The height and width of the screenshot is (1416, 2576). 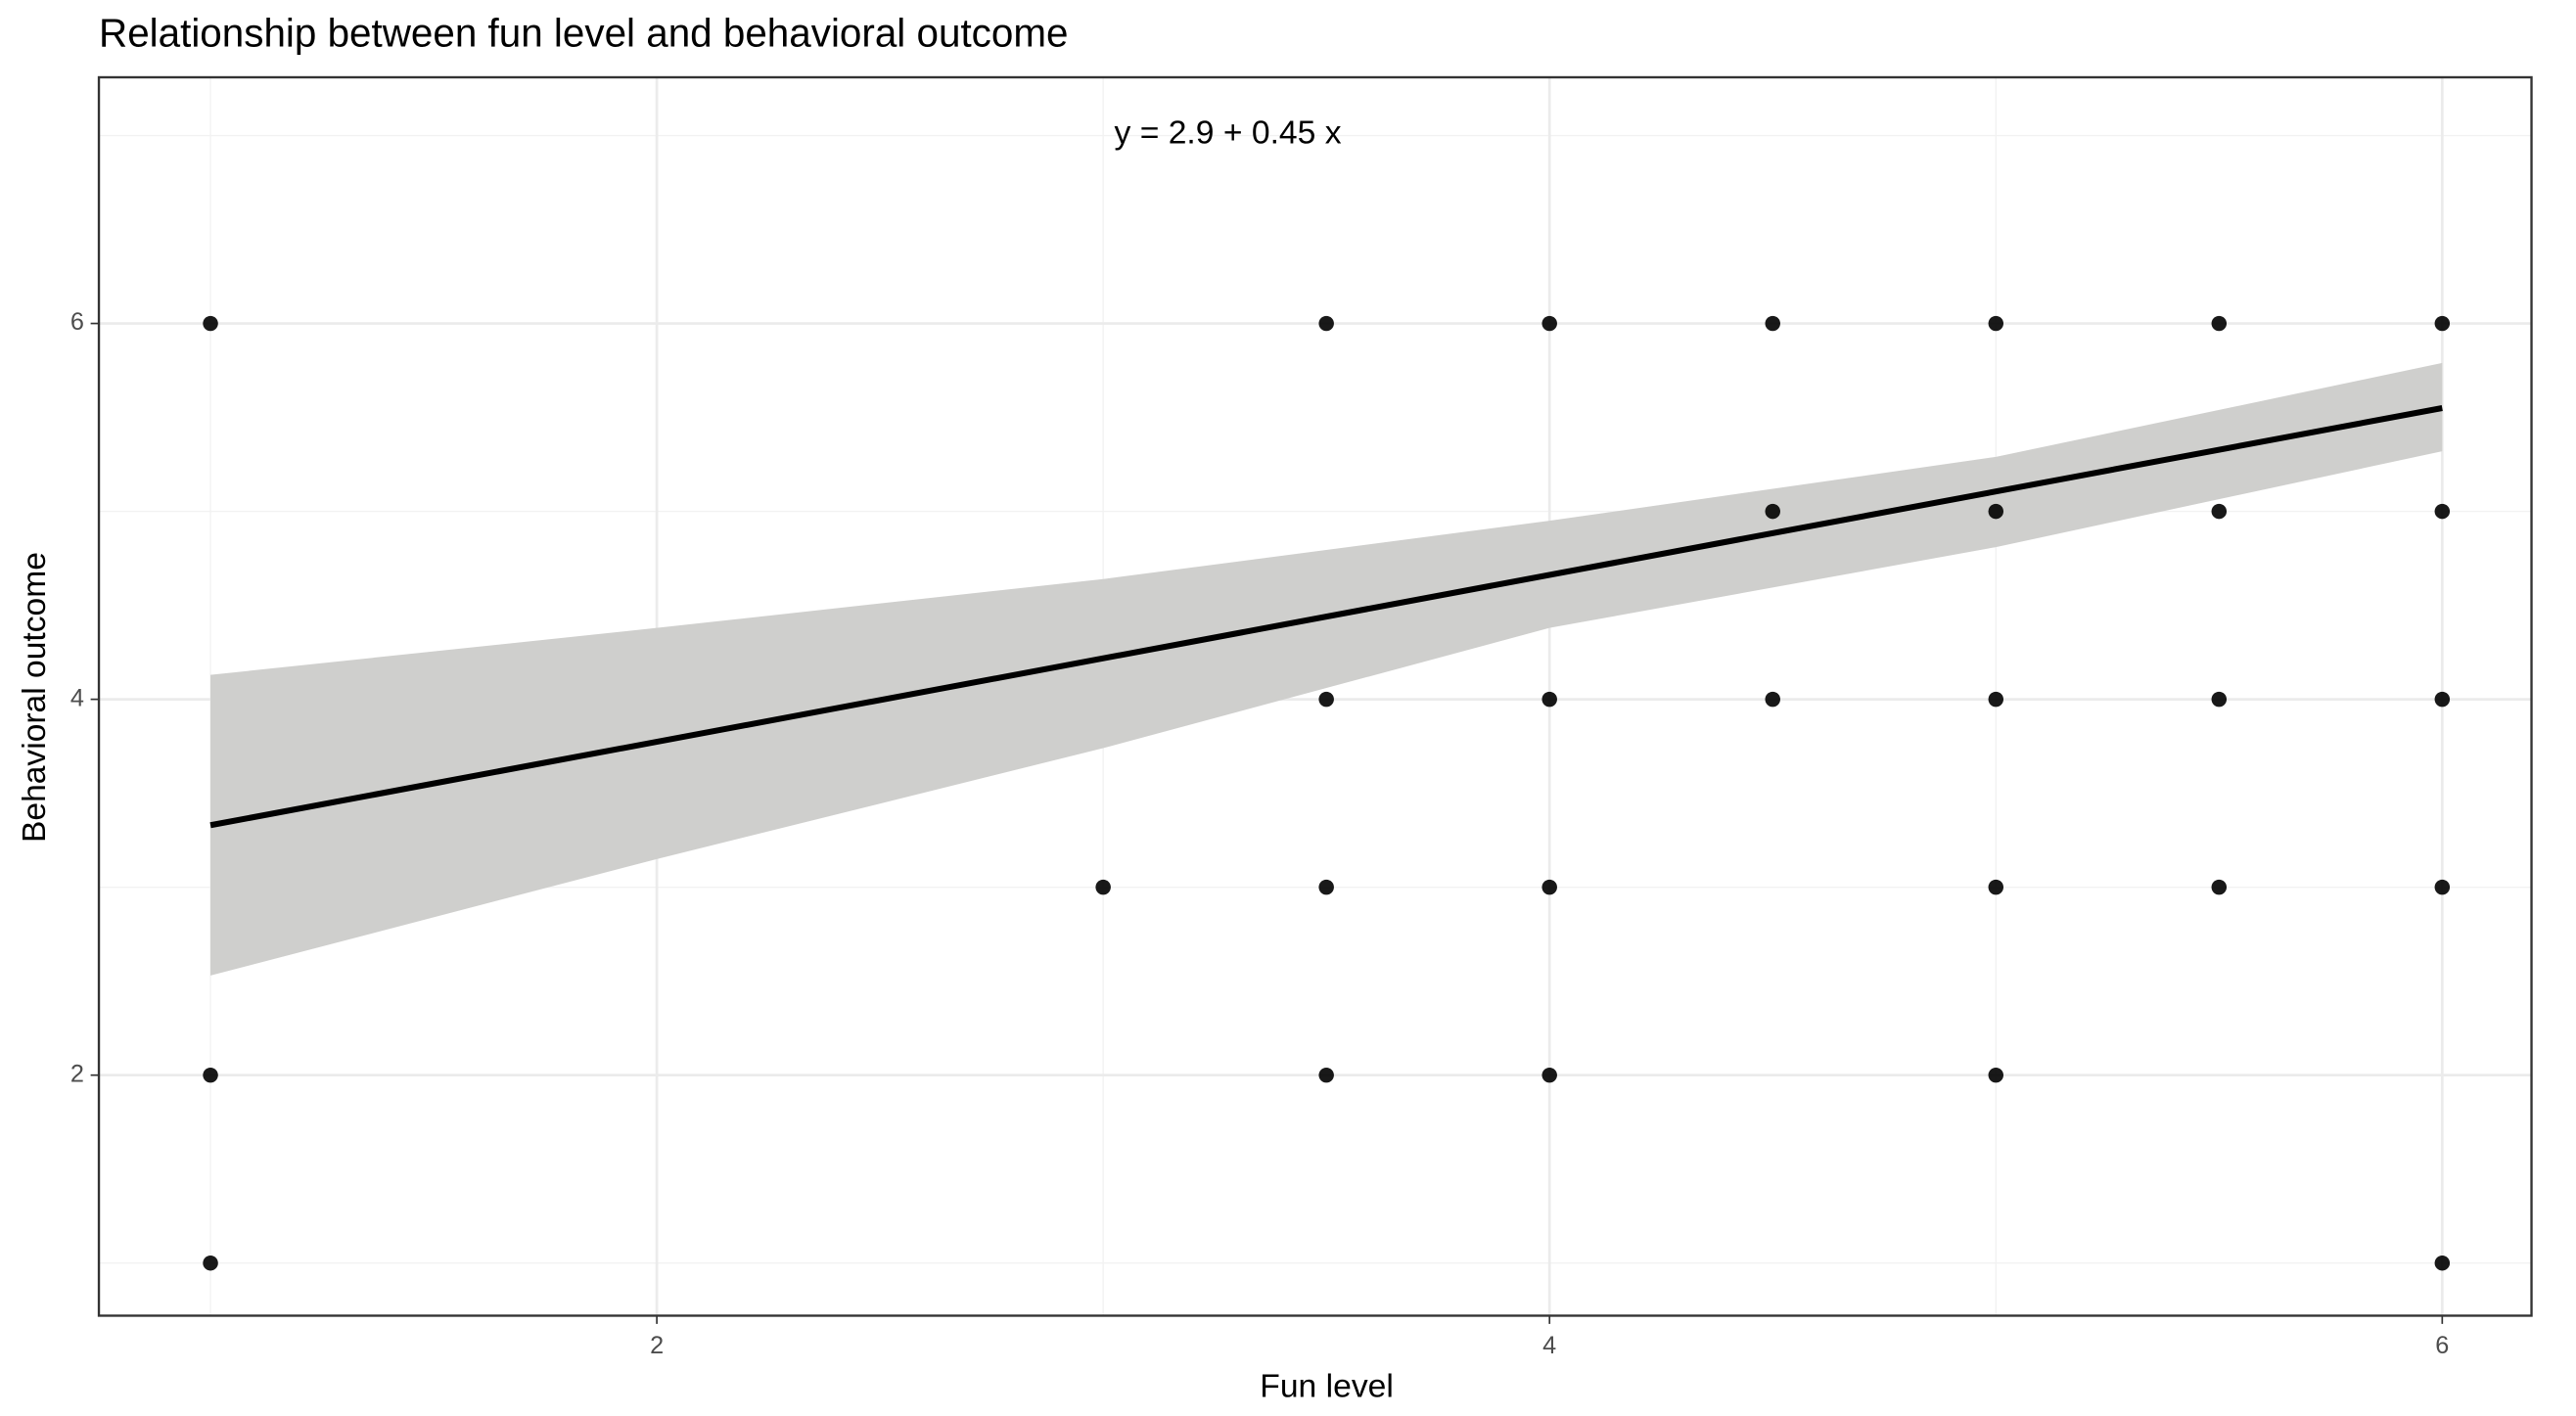 What do you see at coordinates (77, 322) in the screenshot?
I see `y-tick-label: 6` at bounding box center [77, 322].